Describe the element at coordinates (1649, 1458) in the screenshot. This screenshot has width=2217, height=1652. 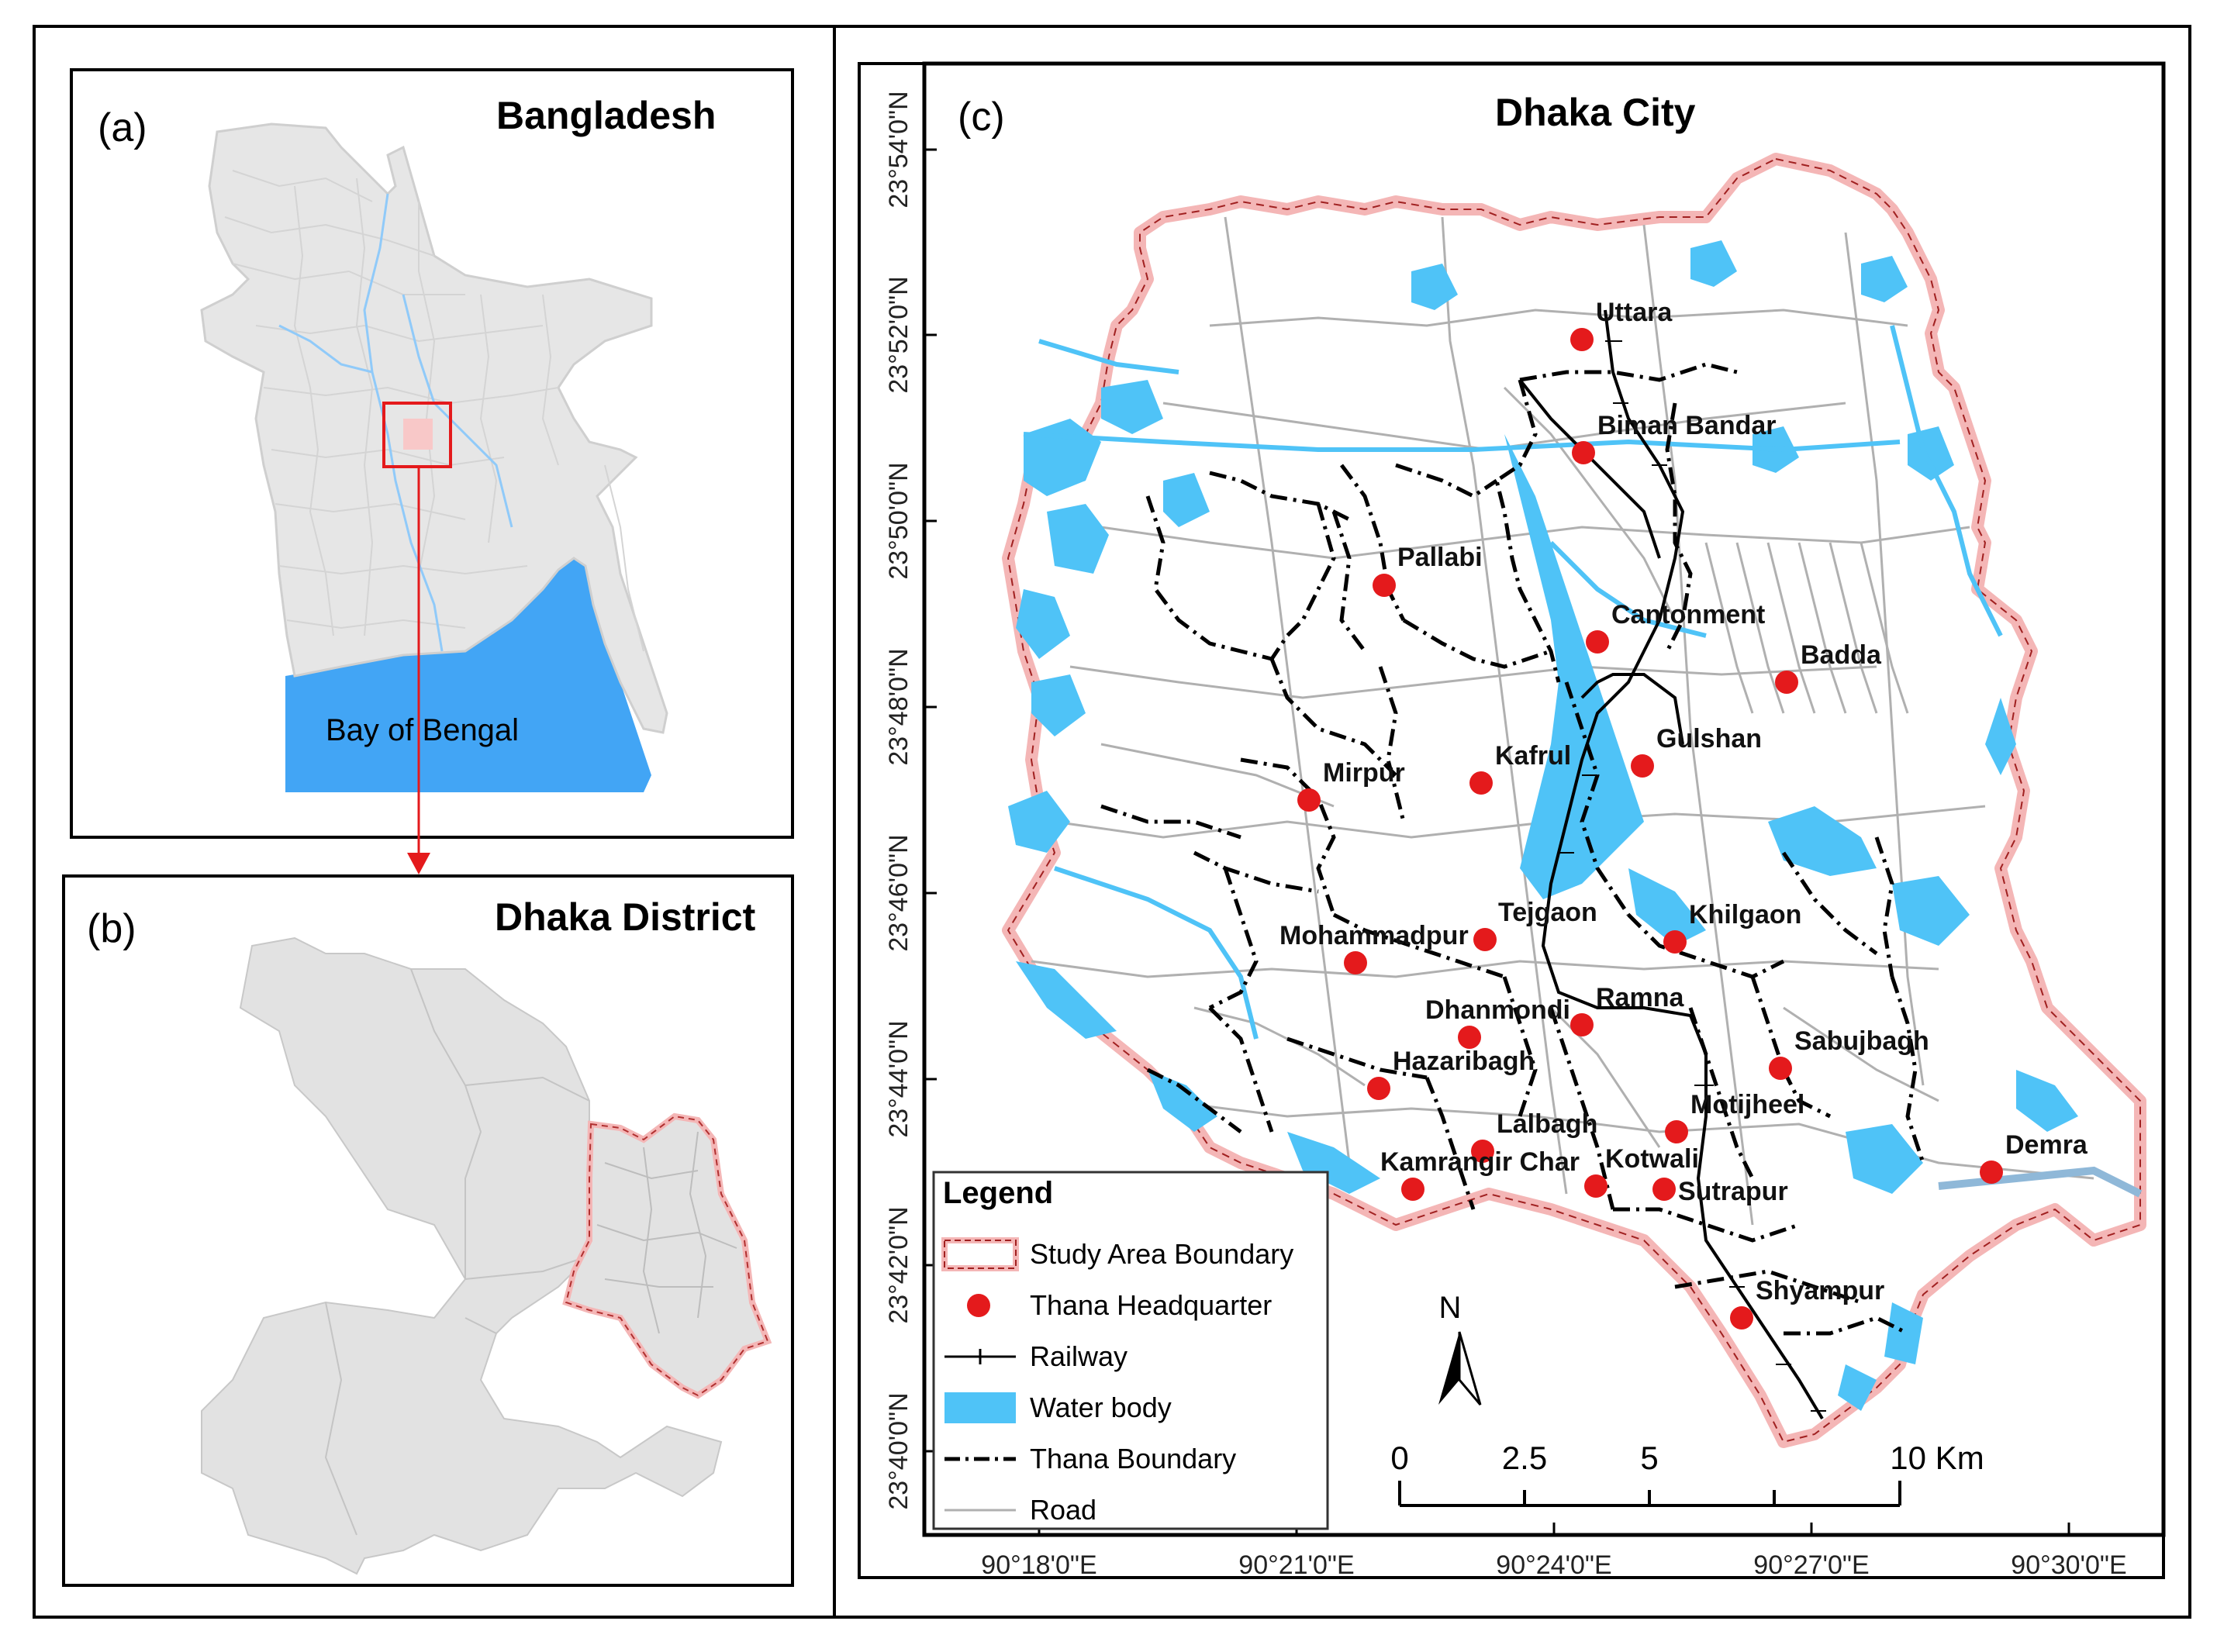
I see `scale-label: 5` at that location.